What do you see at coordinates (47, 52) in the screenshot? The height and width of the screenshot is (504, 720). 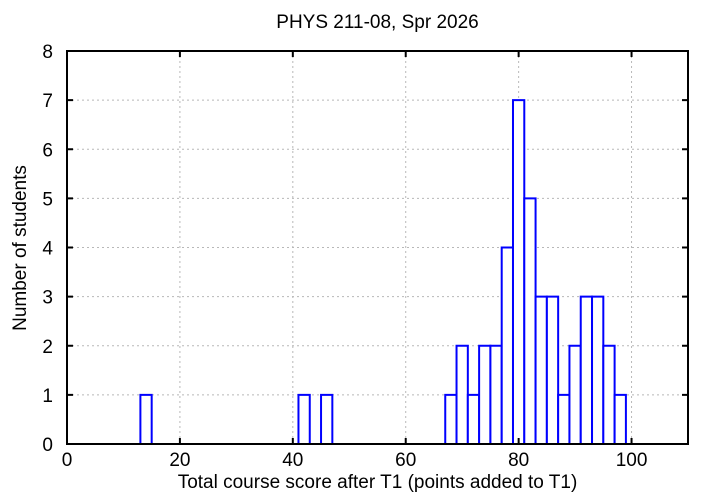 I see `y-tick-label: 8` at bounding box center [47, 52].